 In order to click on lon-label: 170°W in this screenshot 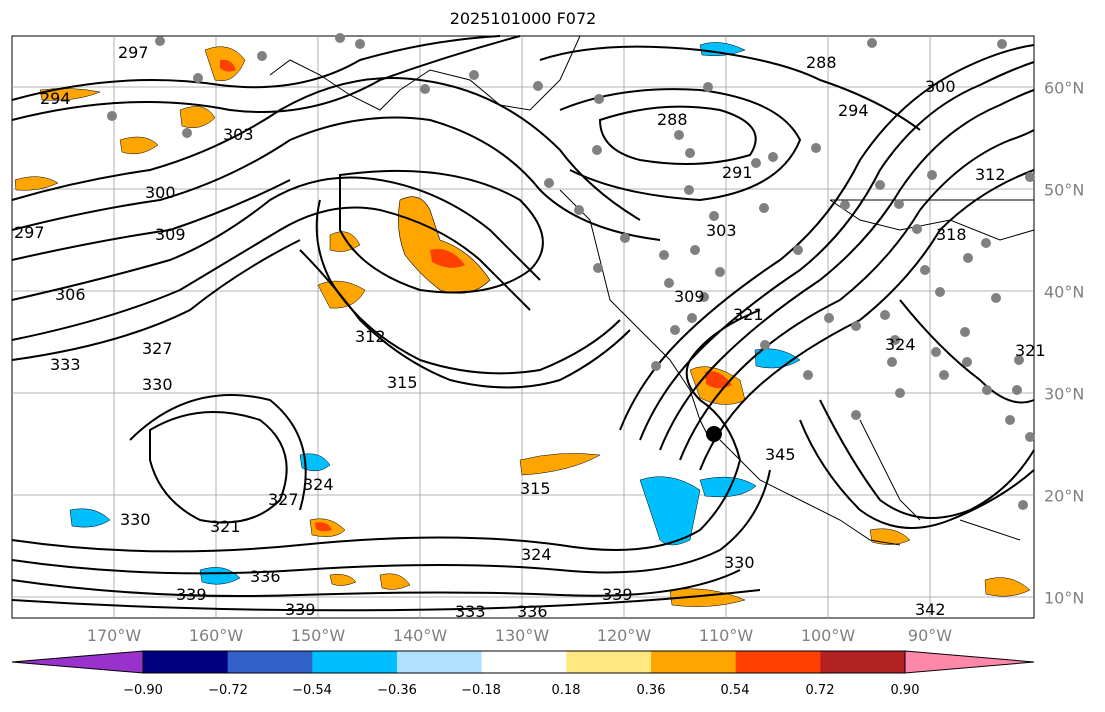, I will do `click(114, 635)`.